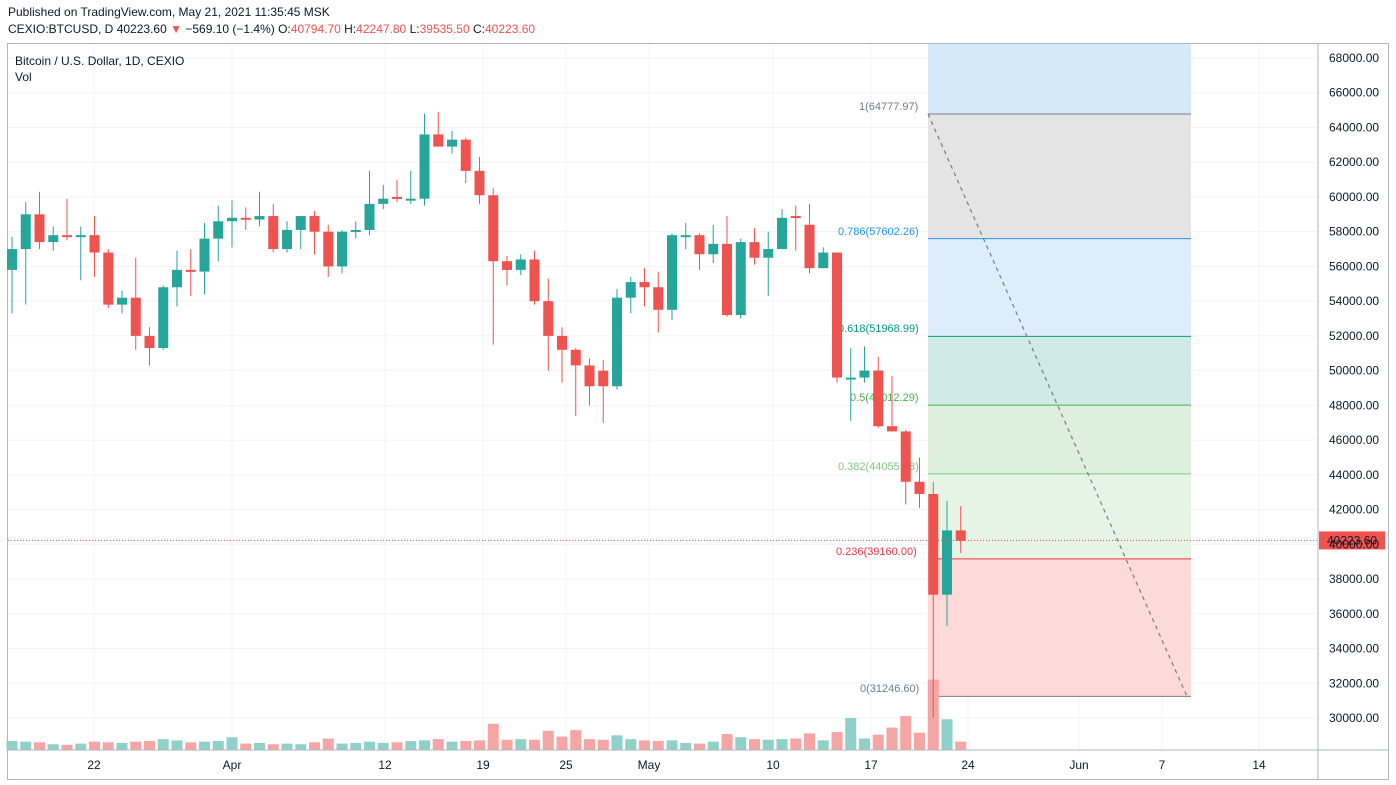  Describe the element at coordinates (414, 29) in the screenshot. I see `low-label: L:` at that location.